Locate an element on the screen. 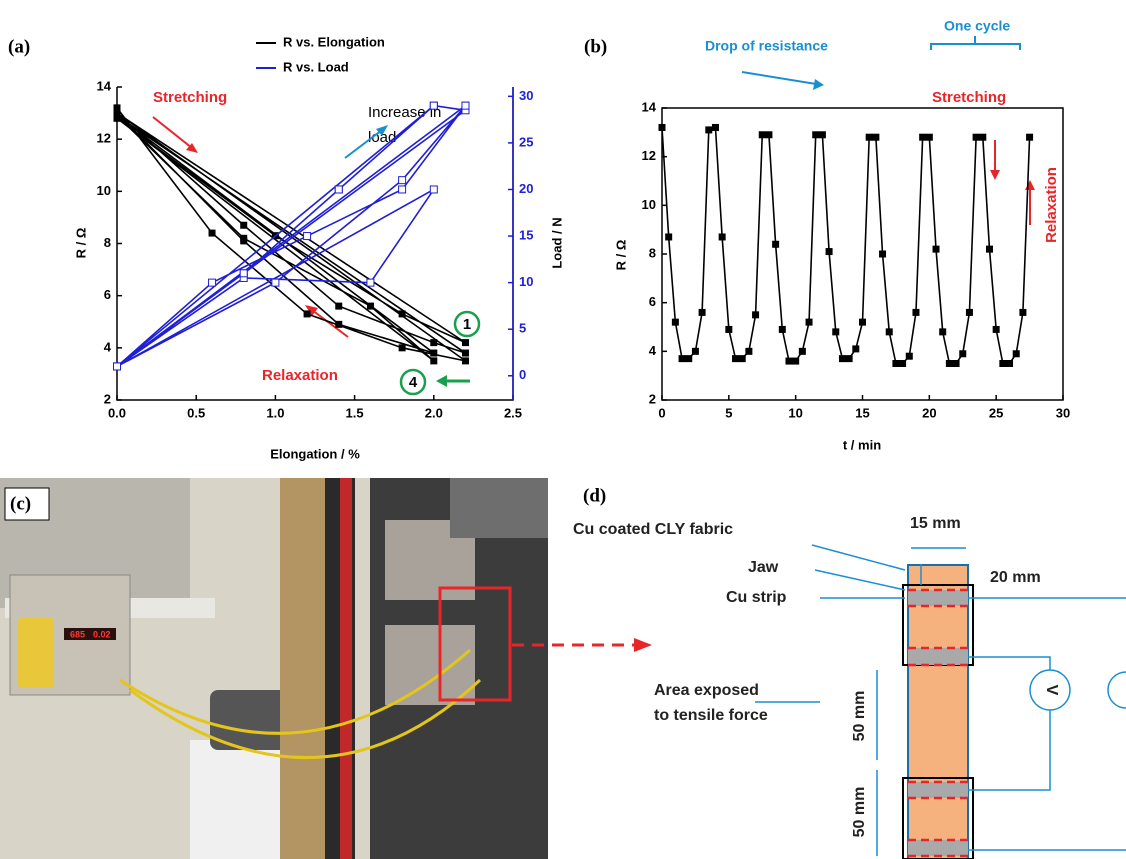 The height and width of the screenshot is (859, 1126). y2-tick-label: 20 is located at coordinates (526, 188).